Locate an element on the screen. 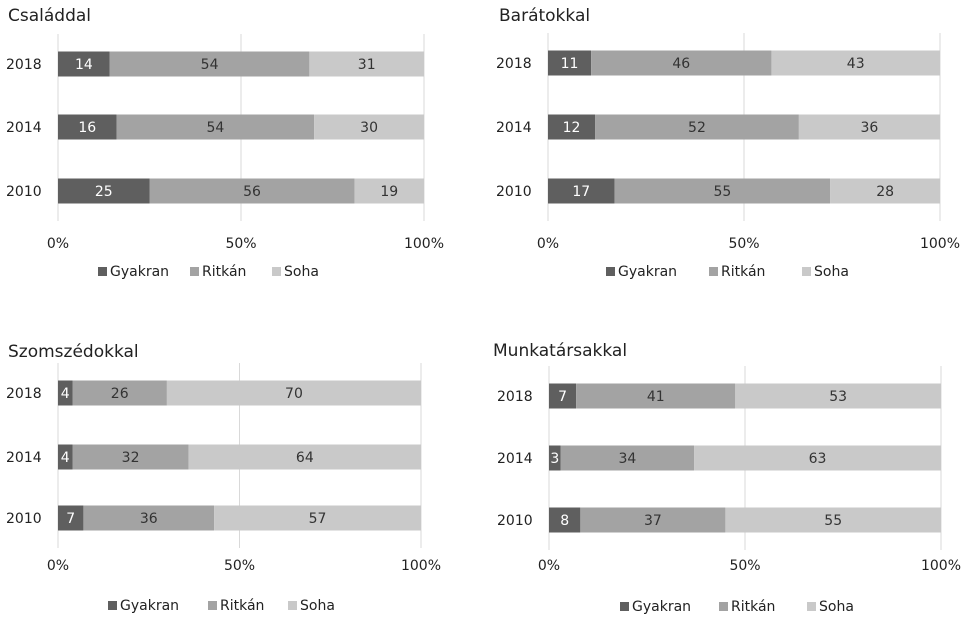 The width and height of the screenshot is (964, 621). data-label: 56 is located at coordinates (252, 192).